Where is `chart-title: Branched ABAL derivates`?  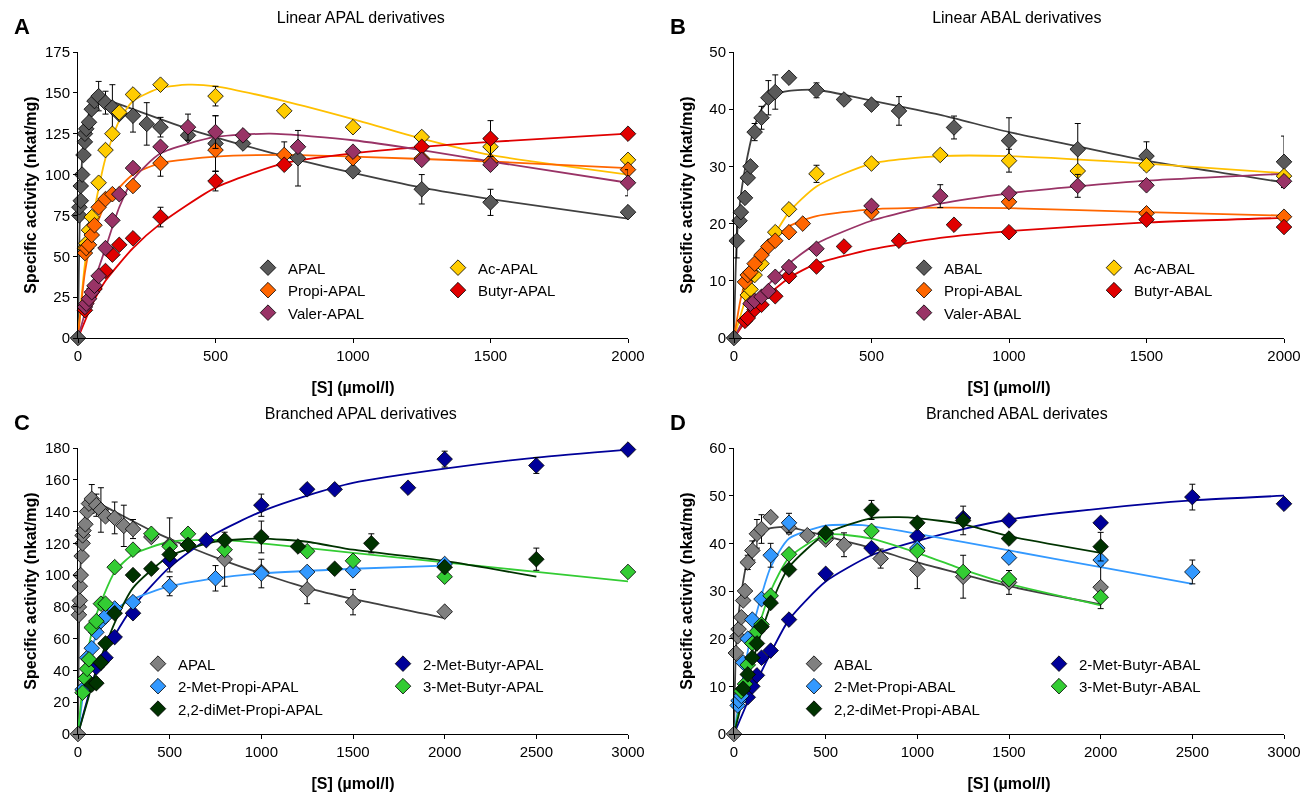
chart-title: Branched ABAL derivates is located at coordinates (1016, 414).